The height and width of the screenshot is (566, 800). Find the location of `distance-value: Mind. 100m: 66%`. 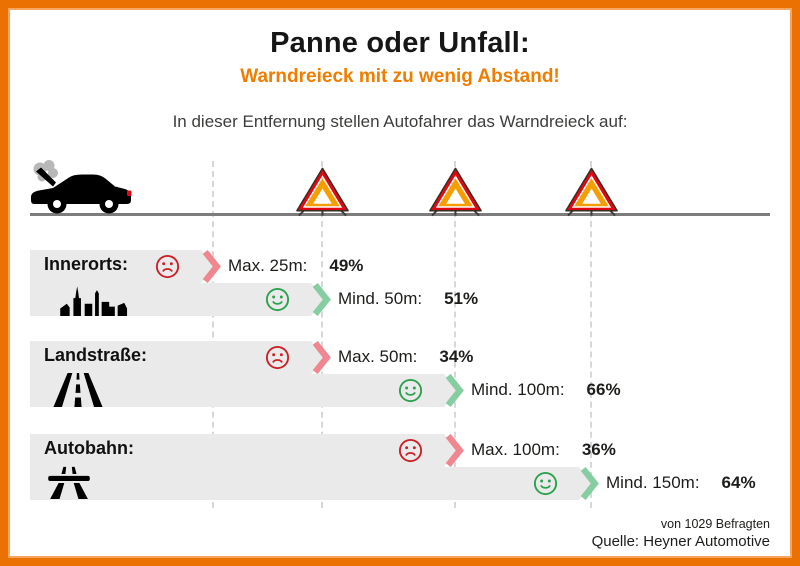

distance-value: Mind. 100m: 66% is located at coordinates (546, 390).